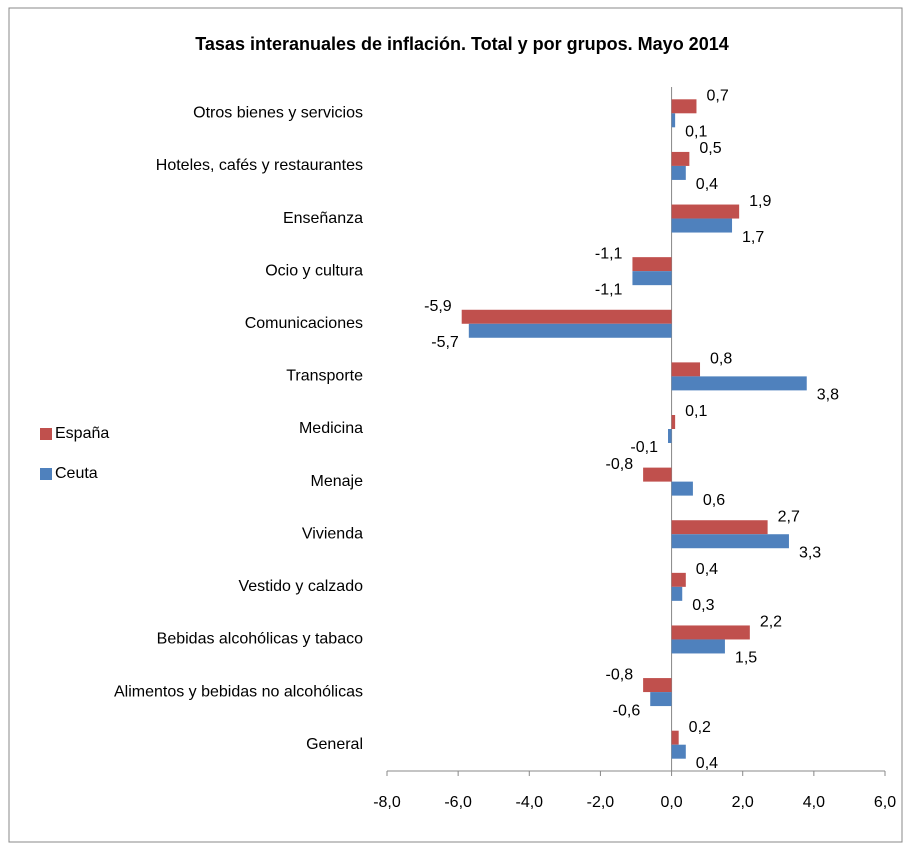 The width and height of the screenshot is (908, 852). Describe the element at coordinates (445, 342) in the screenshot. I see `value-label: -5,7` at that location.